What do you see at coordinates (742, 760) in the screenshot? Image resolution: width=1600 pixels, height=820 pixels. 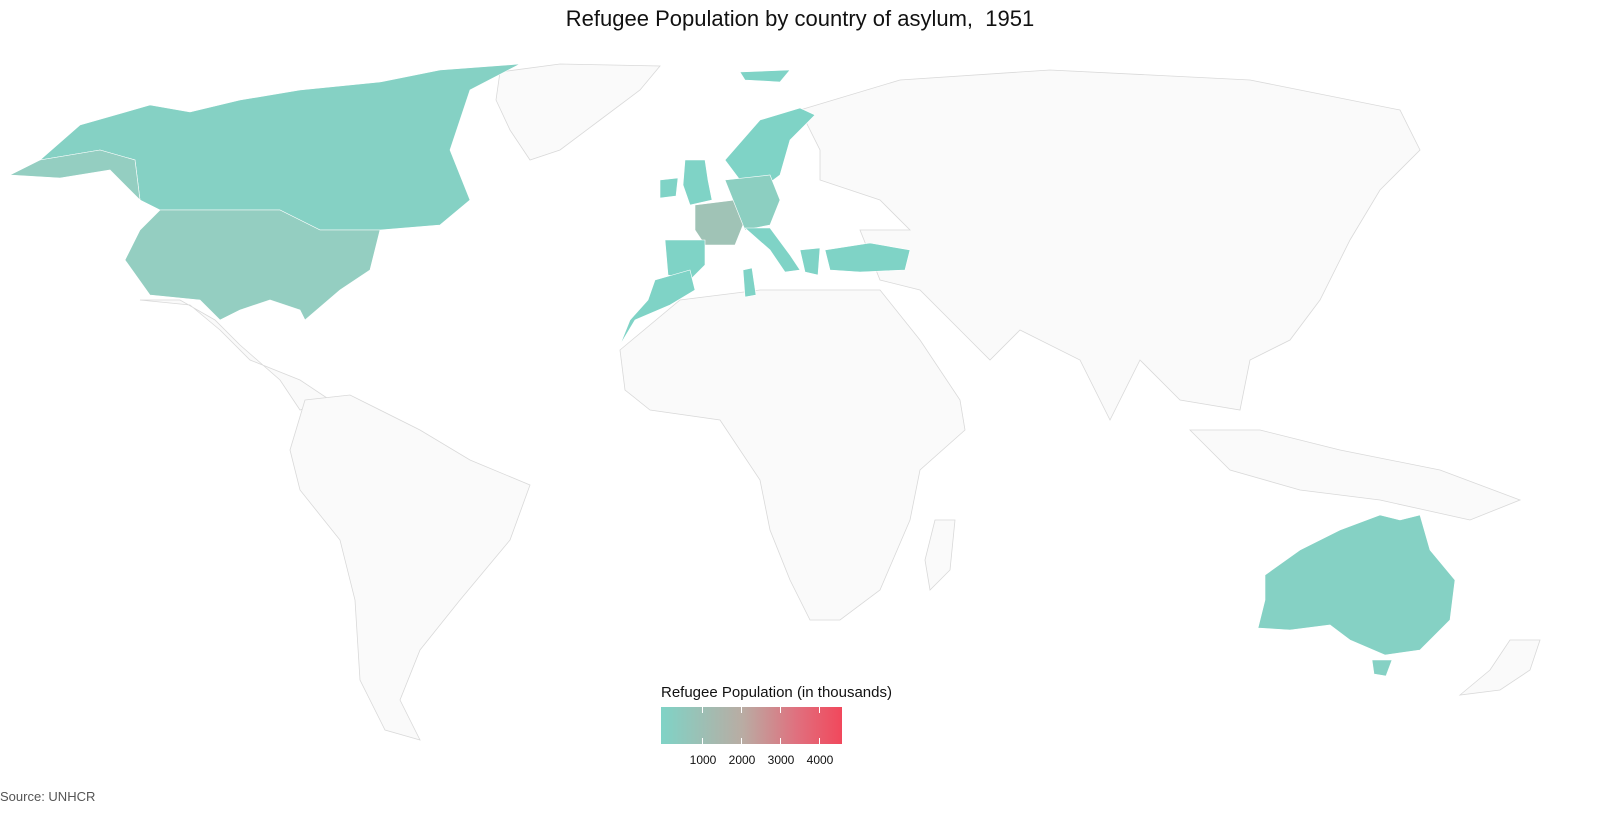 I see `legend-tick-label: 2000` at bounding box center [742, 760].